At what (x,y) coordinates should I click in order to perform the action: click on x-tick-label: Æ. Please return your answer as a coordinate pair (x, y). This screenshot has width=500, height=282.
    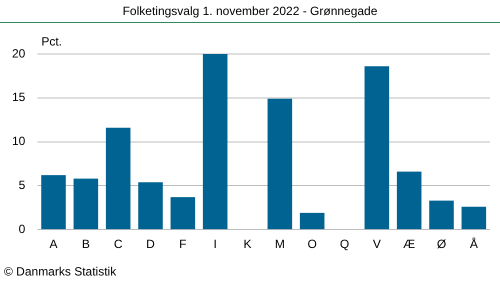
    Looking at the image, I should click on (409, 244).